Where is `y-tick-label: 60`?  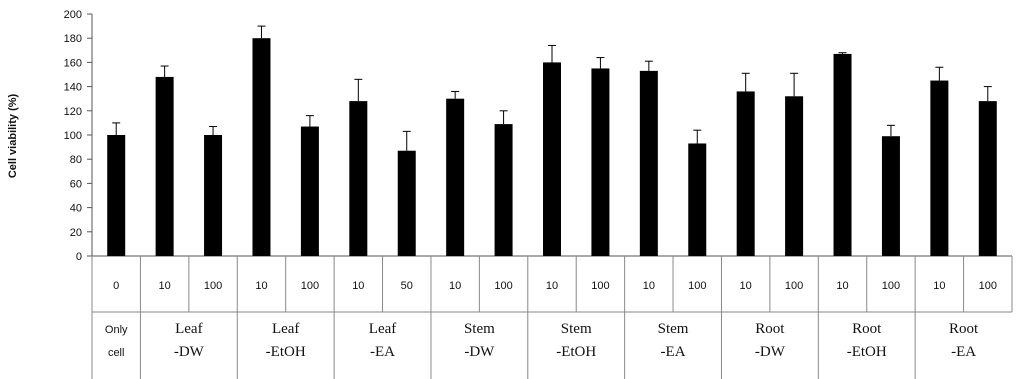
y-tick-label: 60 is located at coordinates (76, 184).